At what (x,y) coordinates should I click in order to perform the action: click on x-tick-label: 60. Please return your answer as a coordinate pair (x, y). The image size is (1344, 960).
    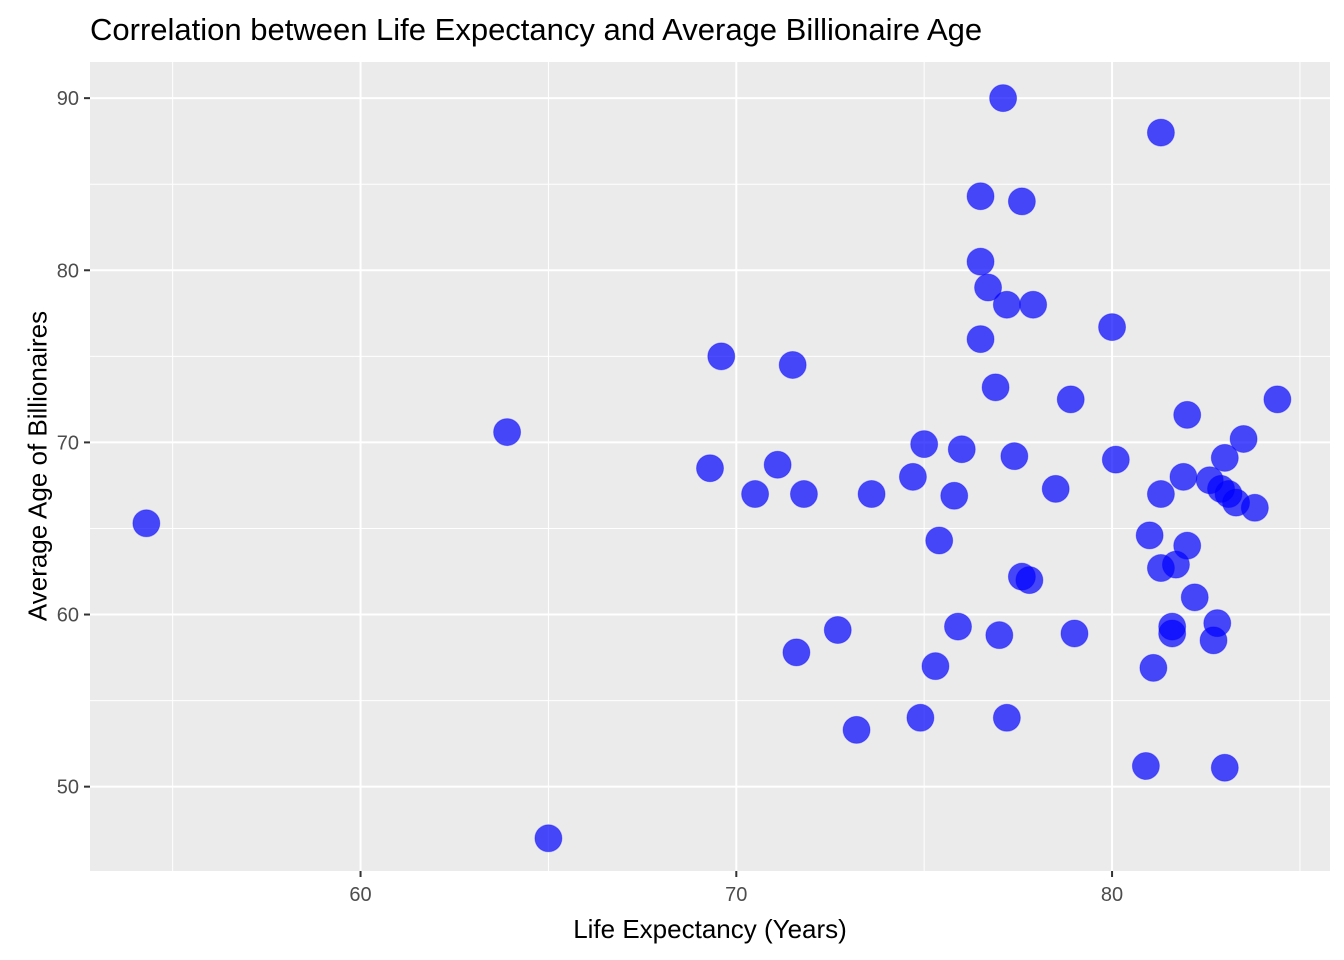
    Looking at the image, I should click on (360, 895).